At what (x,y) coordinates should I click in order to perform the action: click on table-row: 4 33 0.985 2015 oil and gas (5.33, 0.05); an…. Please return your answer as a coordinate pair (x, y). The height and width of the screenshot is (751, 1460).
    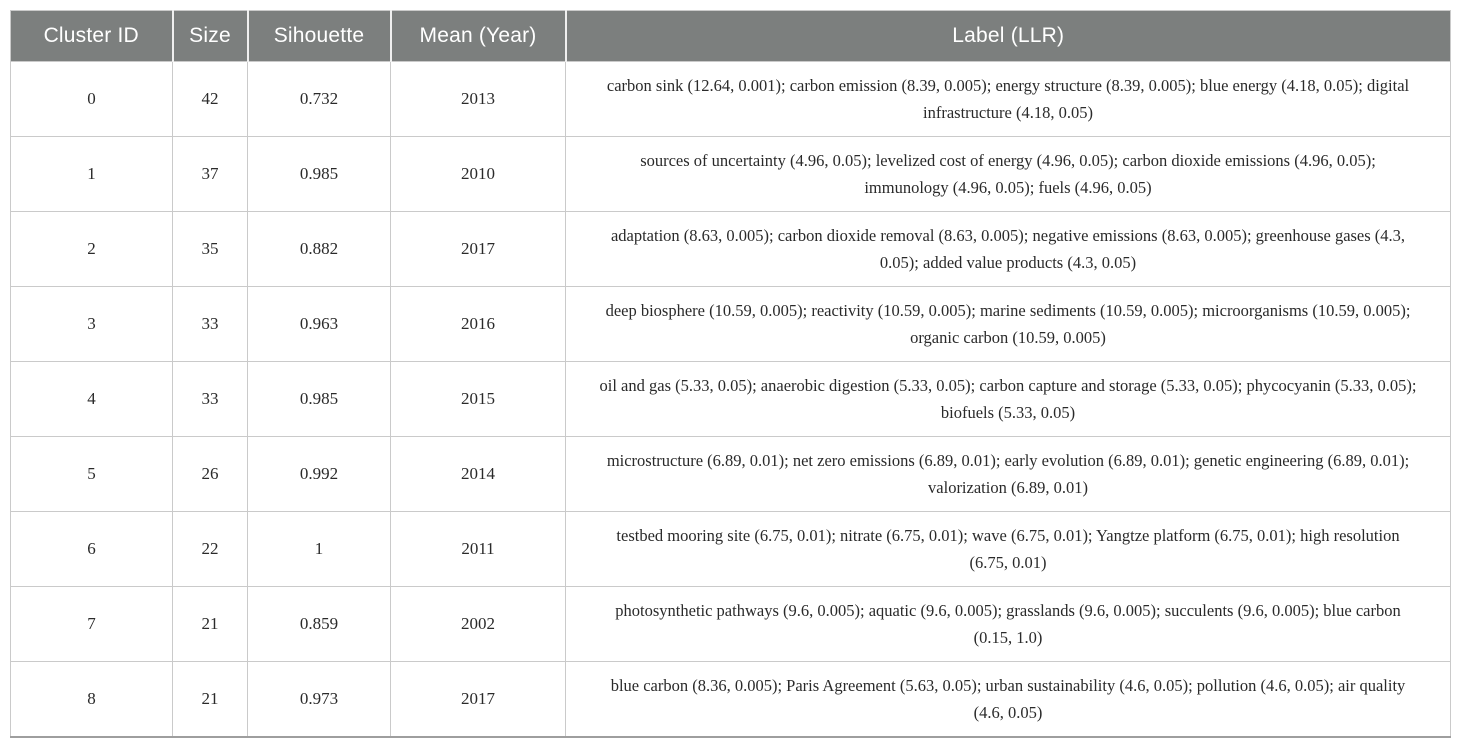
    Looking at the image, I should click on (730, 399).